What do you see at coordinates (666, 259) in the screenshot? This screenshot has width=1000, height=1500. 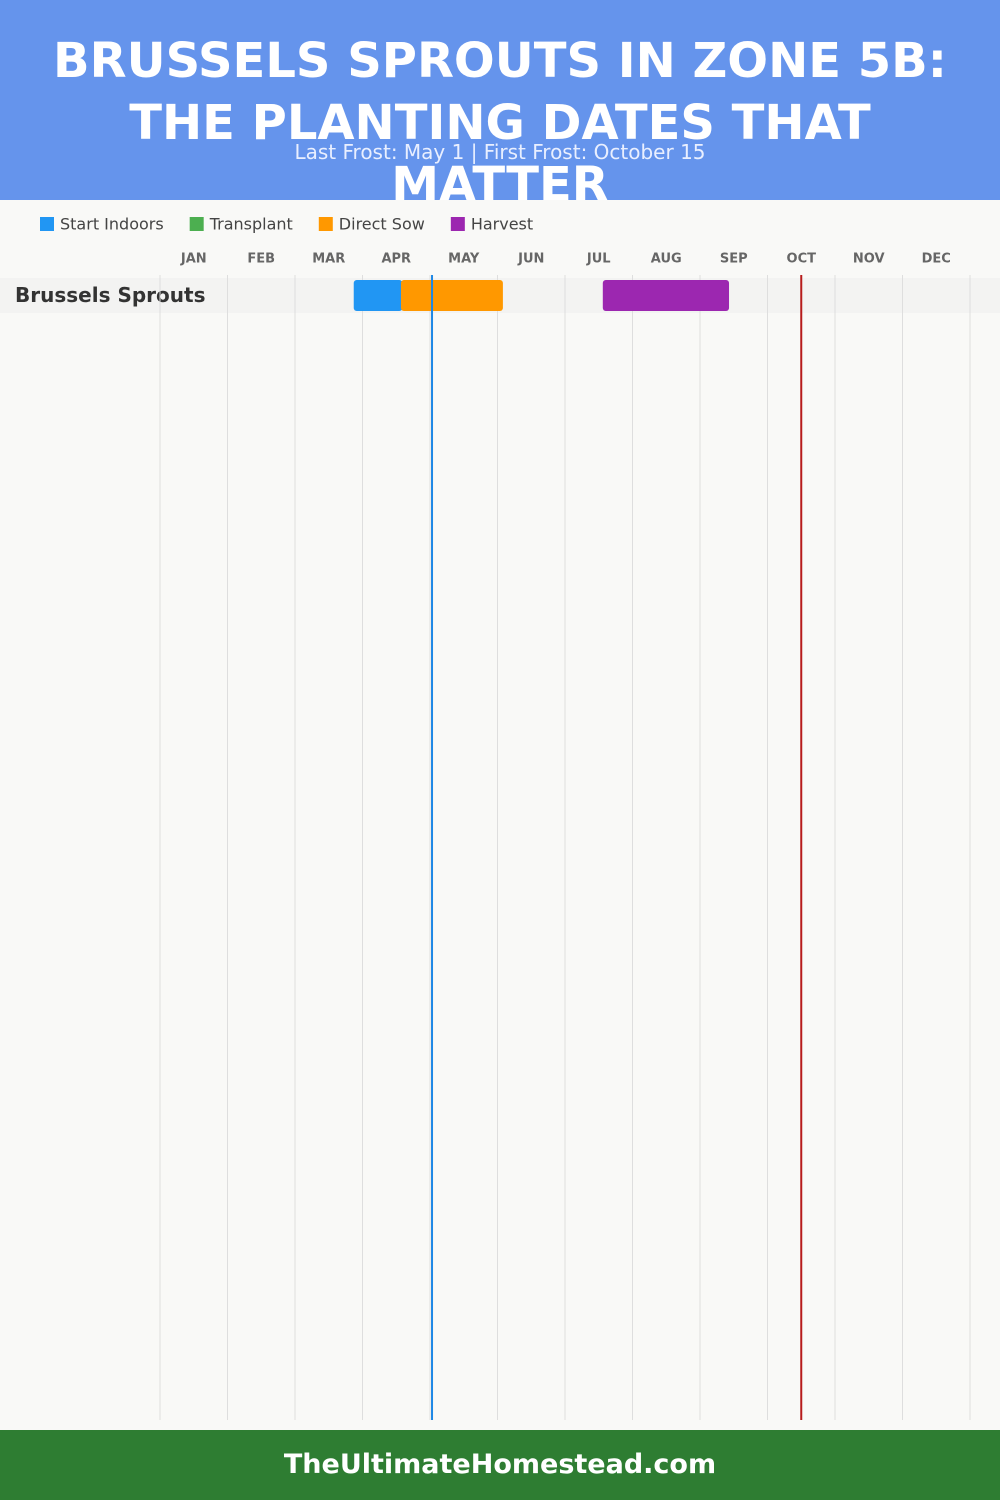 I see `x-tick-label: AUG` at bounding box center [666, 259].